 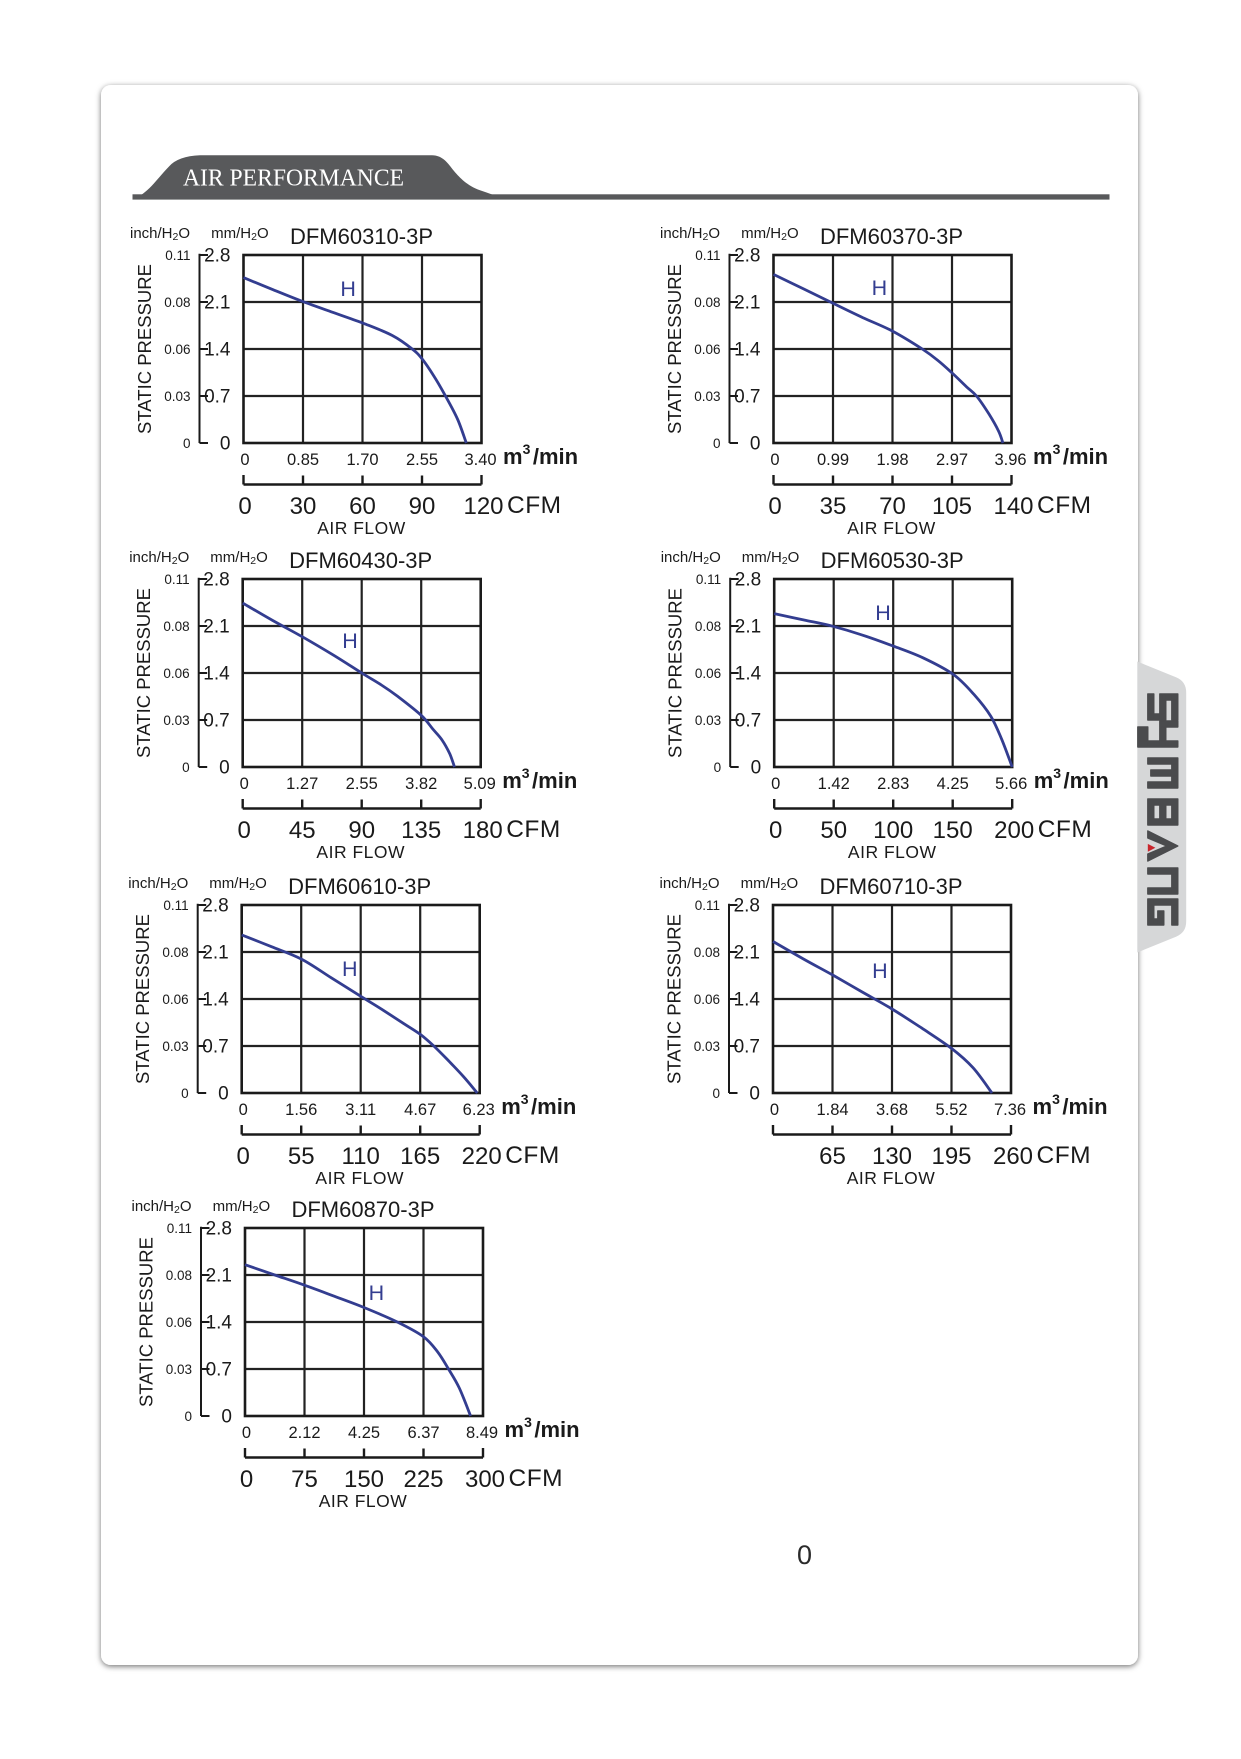 What do you see at coordinates (301, 1156) in the screenshot?
I see `svg-text: 55` at bounding box center [301, 1156].